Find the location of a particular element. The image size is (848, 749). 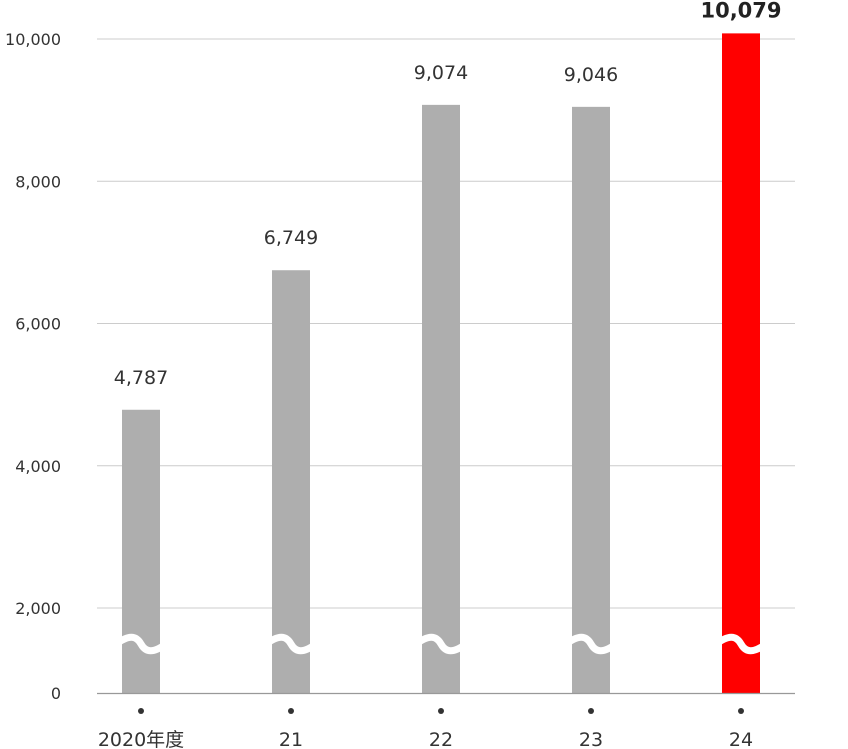

x-tick-label: 24 is located at coordinates (741, 739).